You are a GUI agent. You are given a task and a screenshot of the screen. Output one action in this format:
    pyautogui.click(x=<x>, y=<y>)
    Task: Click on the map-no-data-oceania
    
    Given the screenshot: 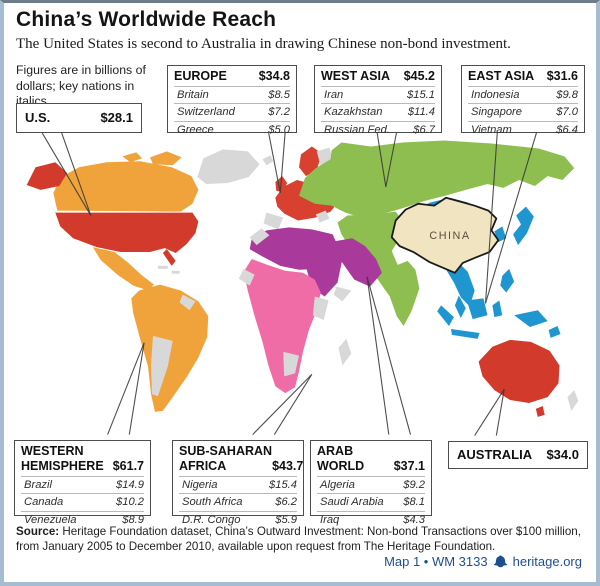 What is the action you would take?
    pyautogui.click(x=573, y=400)
    